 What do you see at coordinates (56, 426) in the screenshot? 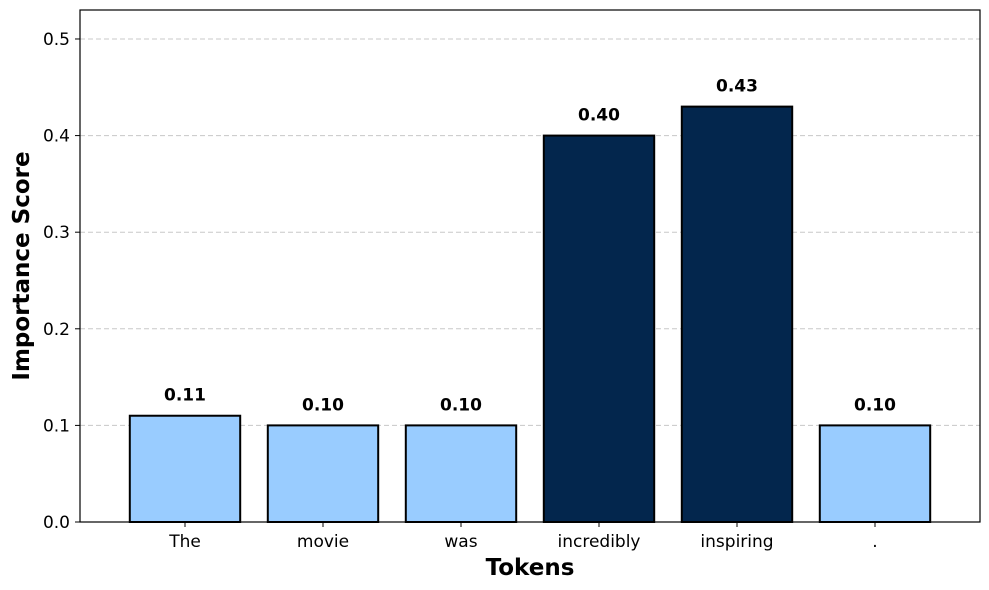
I see `y-tick-label: 0.1` at bounding box center [56, 426].